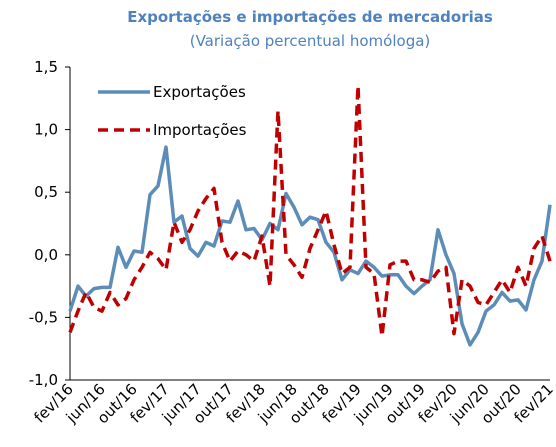  Describe the element at coordinates (200, 130) in the screenshot. I see `legend-label: Importações` at that location.